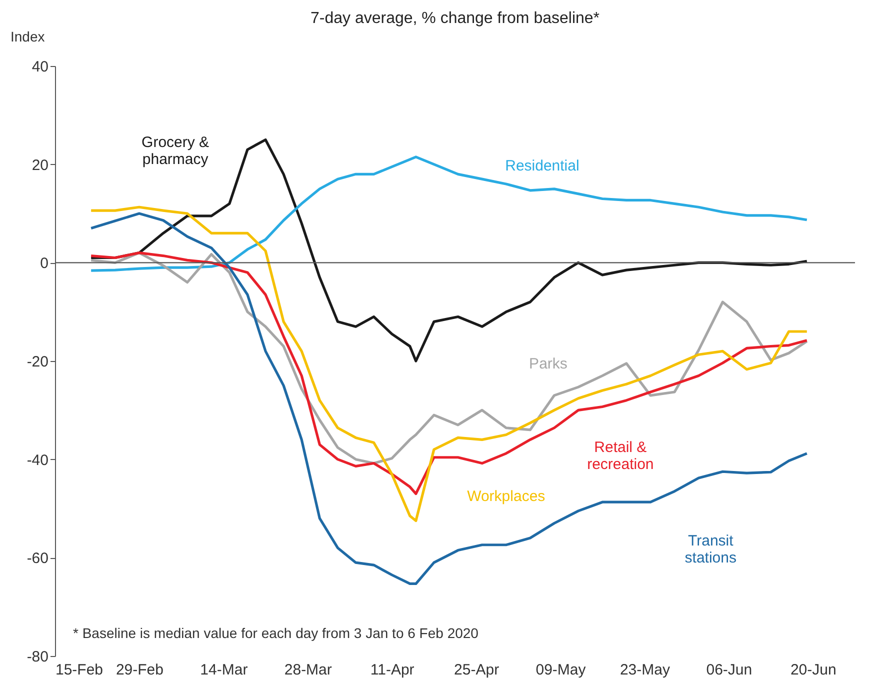  Describe the element at coordinates (37, 657) in the screenshot. I see `y-tick-label: -80` at that location.